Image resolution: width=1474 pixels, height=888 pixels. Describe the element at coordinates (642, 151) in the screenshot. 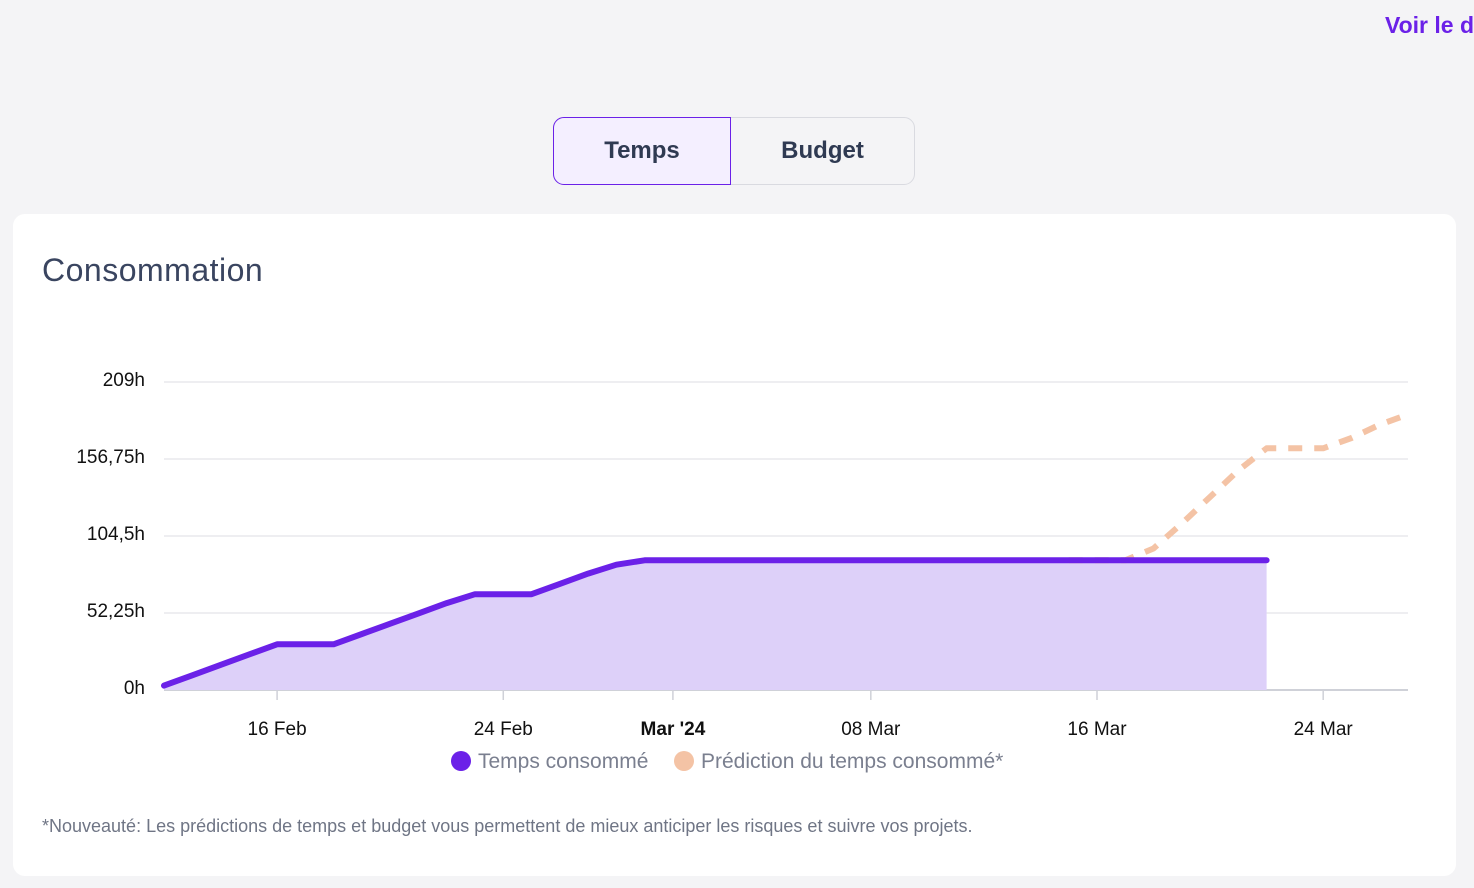

I see `tab-temps: Temps` at that location.